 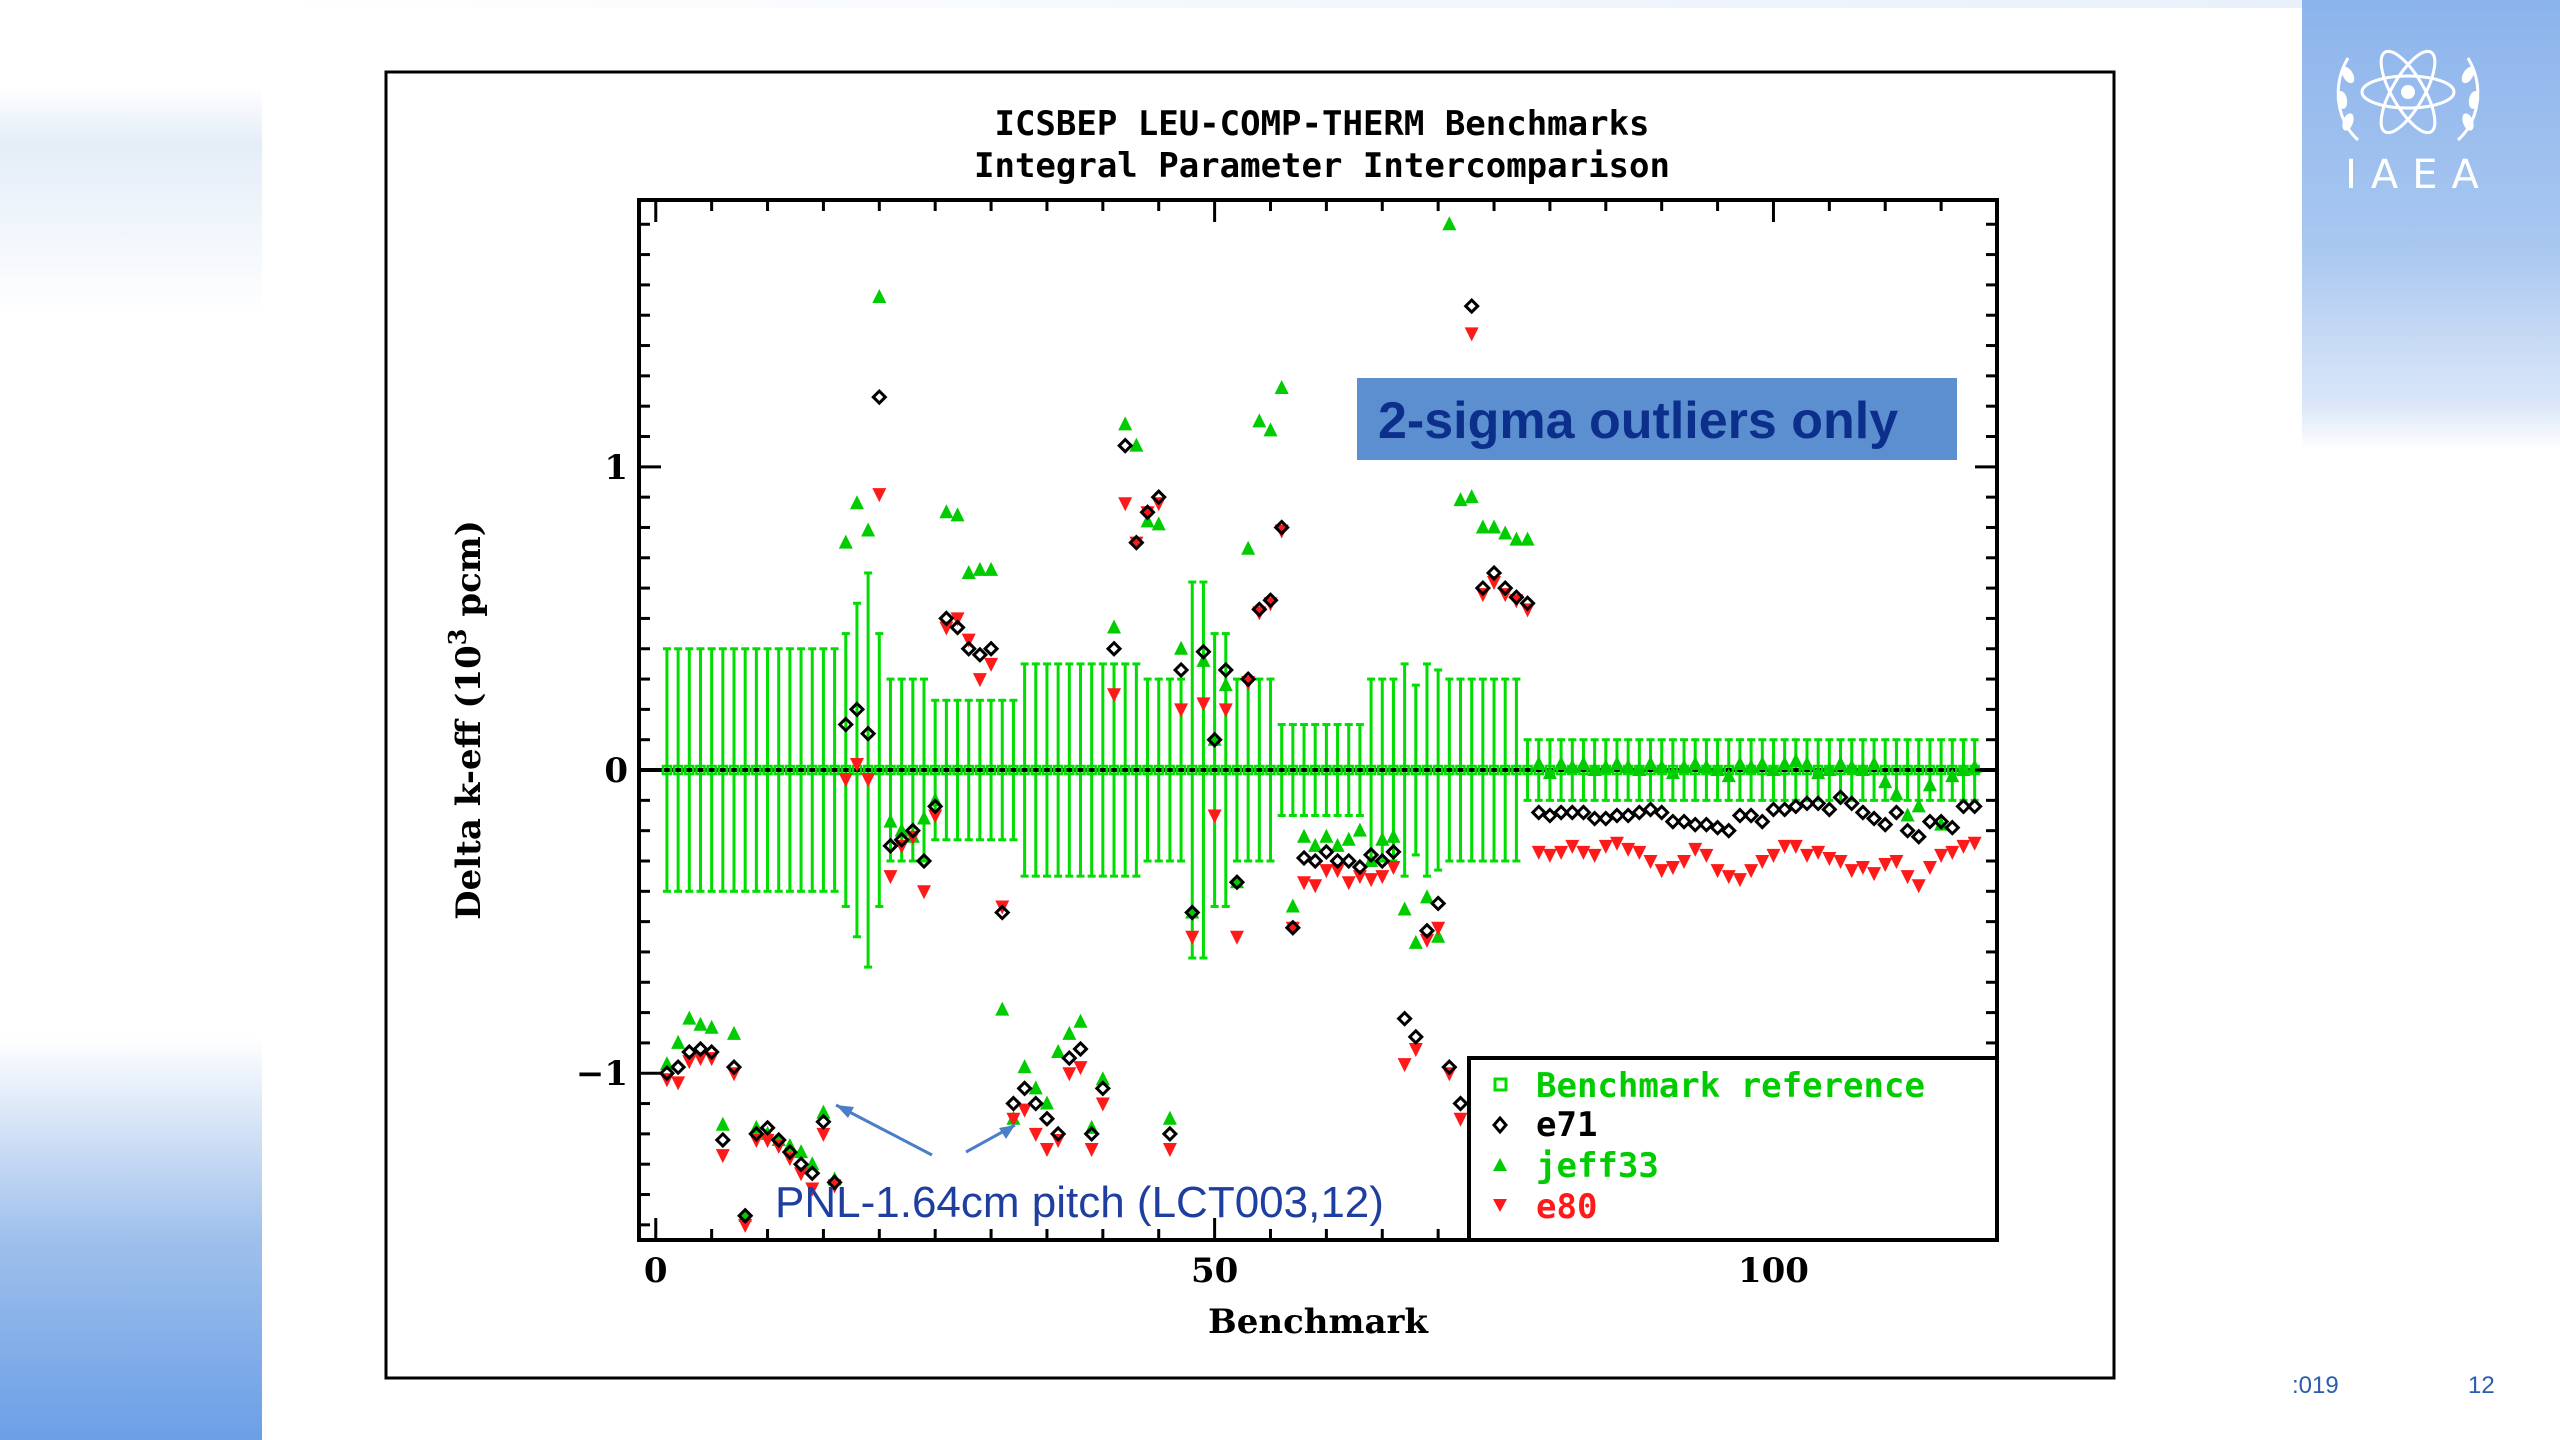 What do you see at coordinates (925, 1130) in the screenshot?
I see `annotation-arrows` at bounding box center [925, 1130].